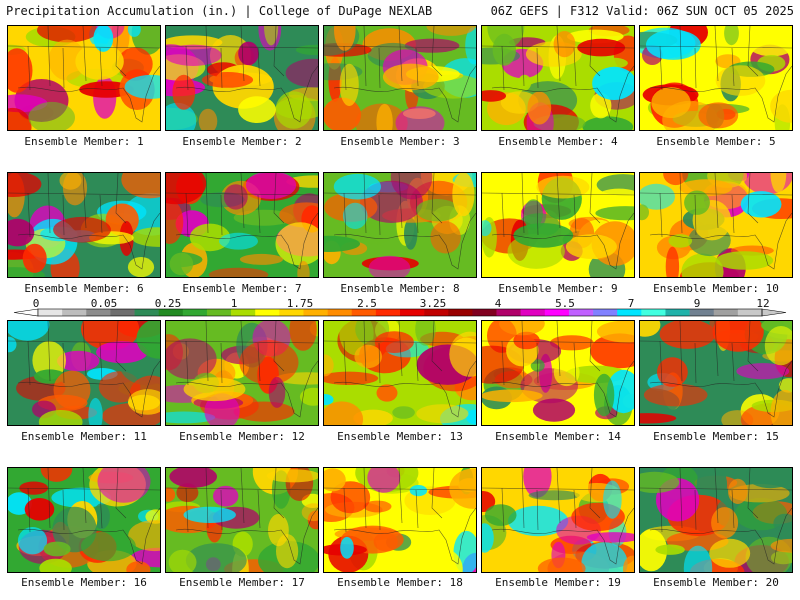 Image resolution: width=800 pixels, height=600 pixels. What do you see at coordinates (84, 141) in the screenshot?
I see `ensemble-member-label: Ensemble Member: 1` at bounding box center [84, 141].